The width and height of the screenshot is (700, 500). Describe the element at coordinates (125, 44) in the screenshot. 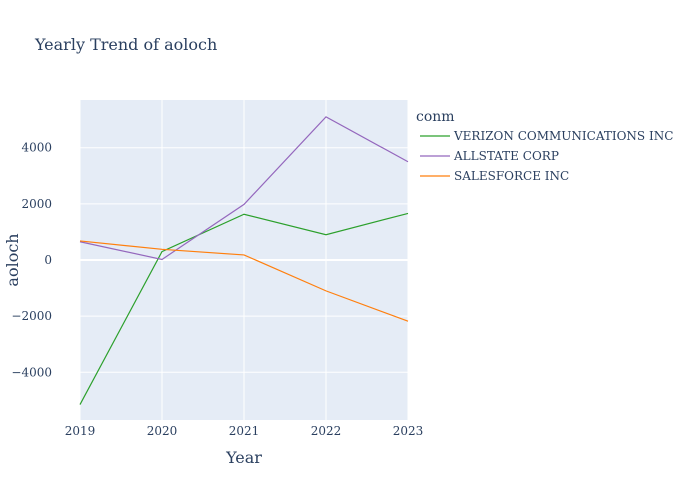

I see `chart-title: Yearly Trend of aoloch` at that location.